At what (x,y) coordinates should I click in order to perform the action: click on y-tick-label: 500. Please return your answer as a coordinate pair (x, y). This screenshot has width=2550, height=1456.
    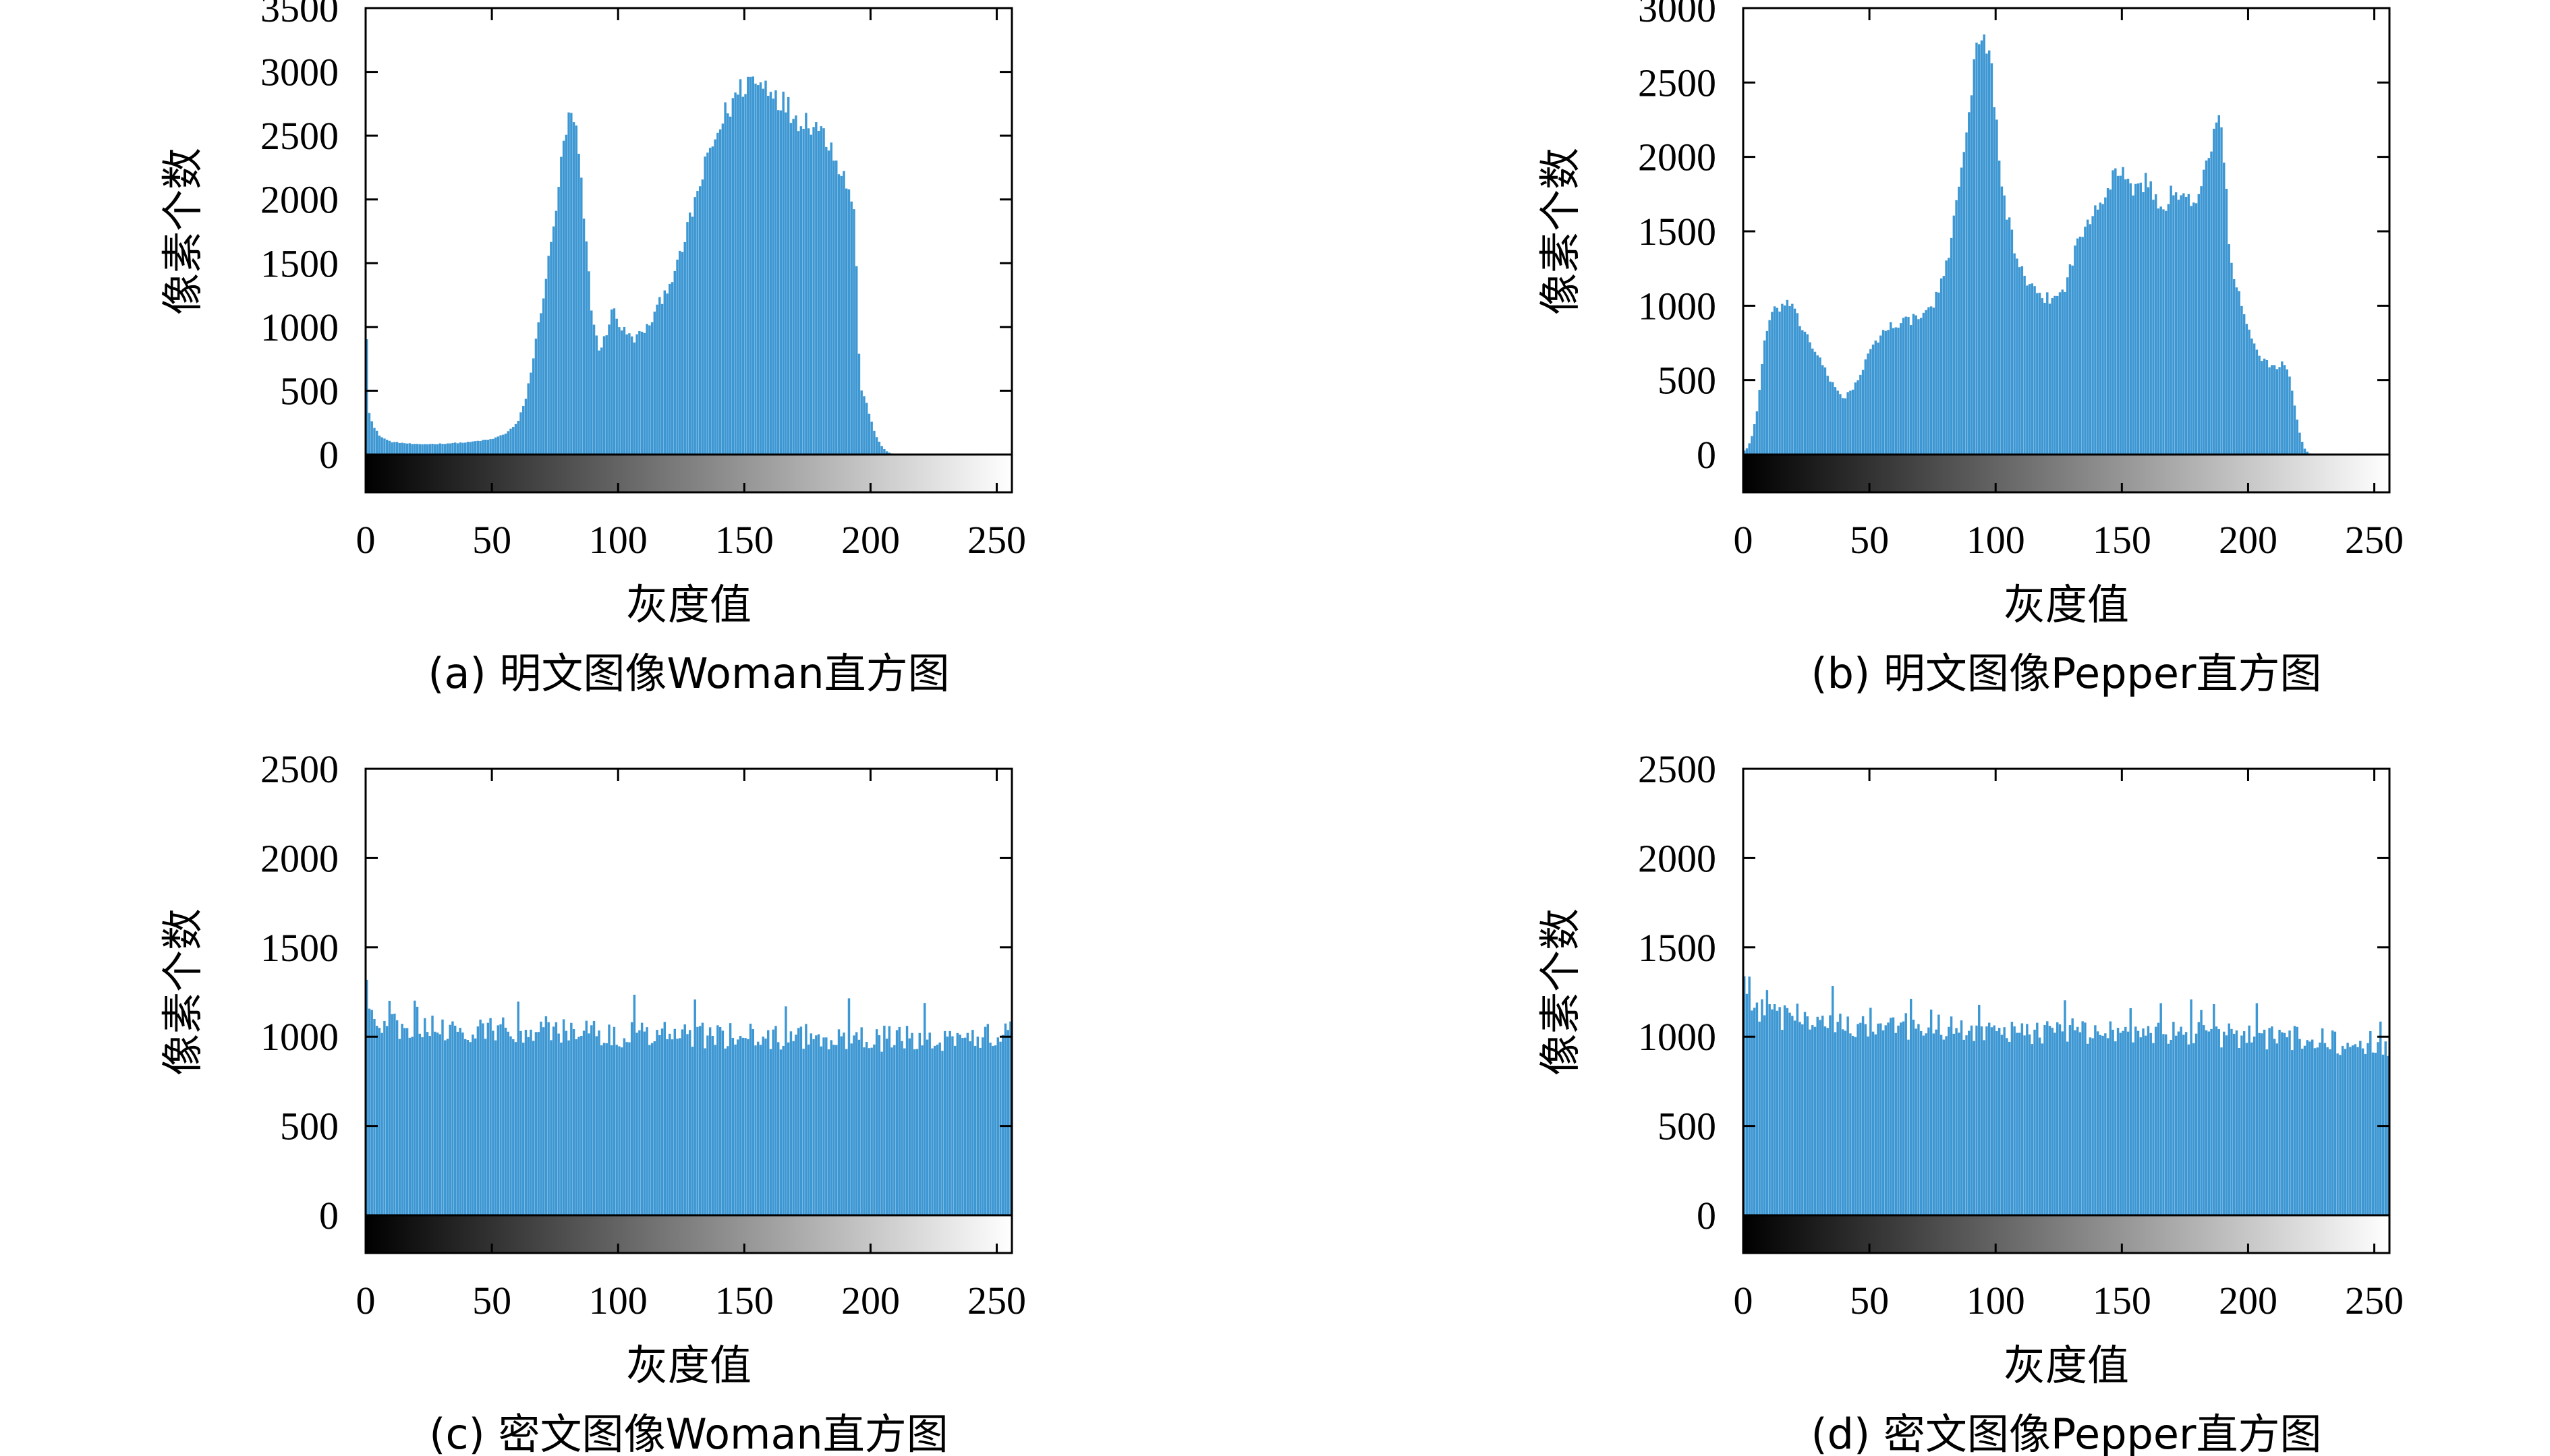
    Looking at the image, I should click on (310, 1126).